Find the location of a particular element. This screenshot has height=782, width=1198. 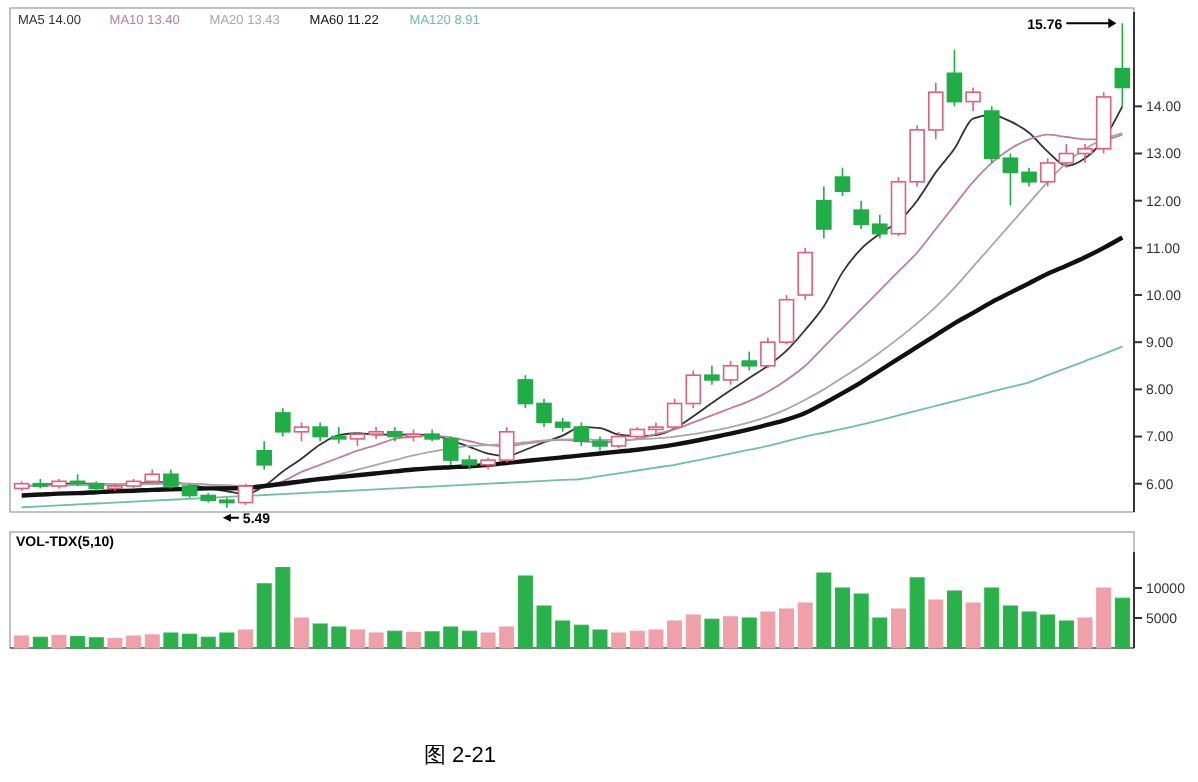

caption: 图 2-21 is located at coordinates (460, 756).